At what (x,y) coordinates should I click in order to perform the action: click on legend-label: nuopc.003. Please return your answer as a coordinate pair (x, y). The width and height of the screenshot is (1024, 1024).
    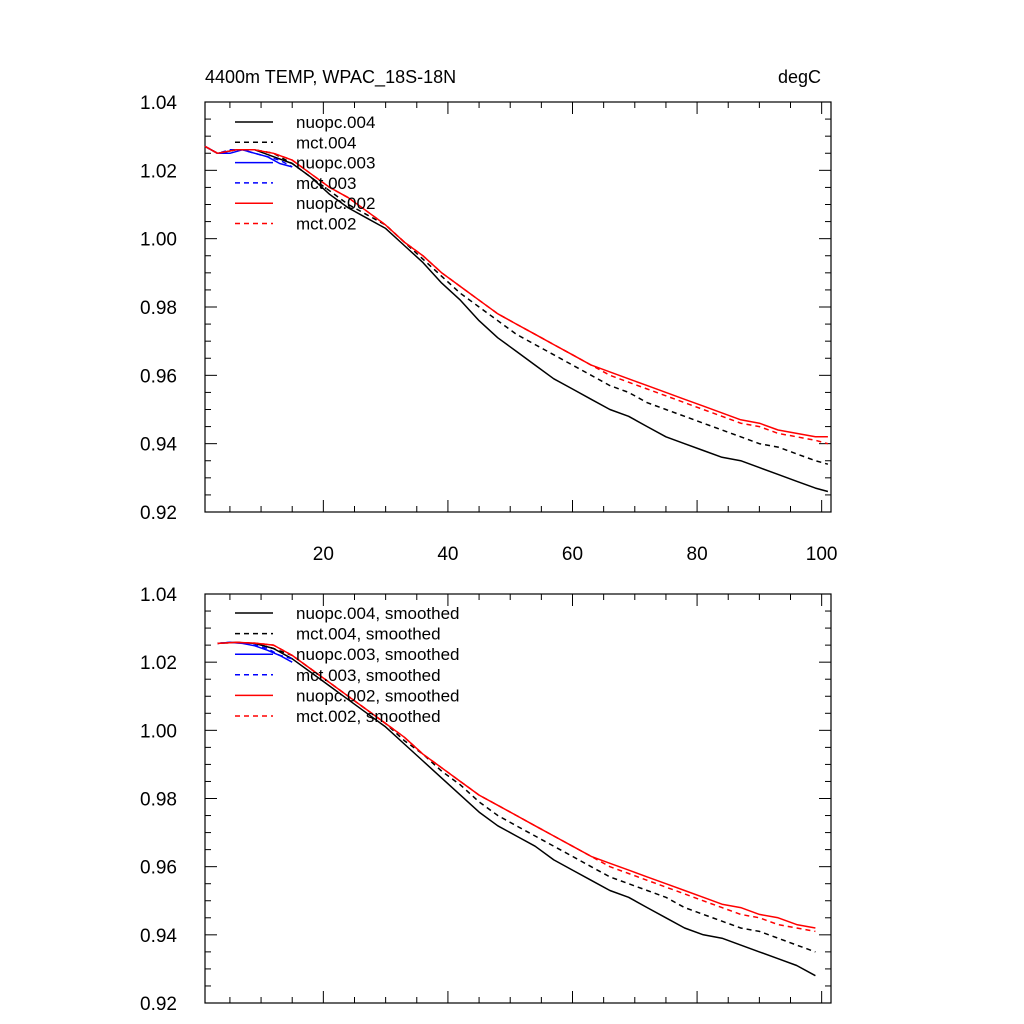
    Looking at the image, I should click on (335, 163).